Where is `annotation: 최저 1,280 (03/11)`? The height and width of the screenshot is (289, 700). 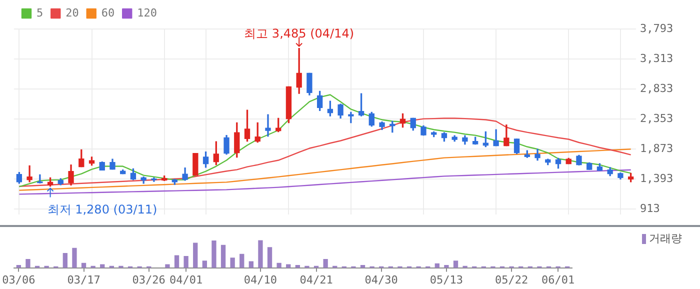
annotation: 최저 1,280 (03/11) is located at coordinates (102, 209).